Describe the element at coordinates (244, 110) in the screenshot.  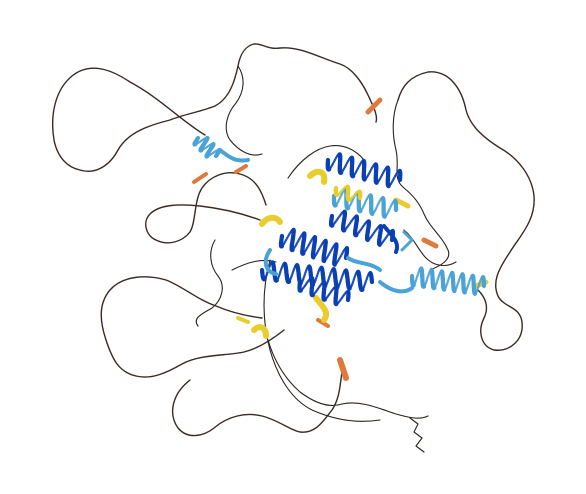
I see `coil-strand-top` at that location.